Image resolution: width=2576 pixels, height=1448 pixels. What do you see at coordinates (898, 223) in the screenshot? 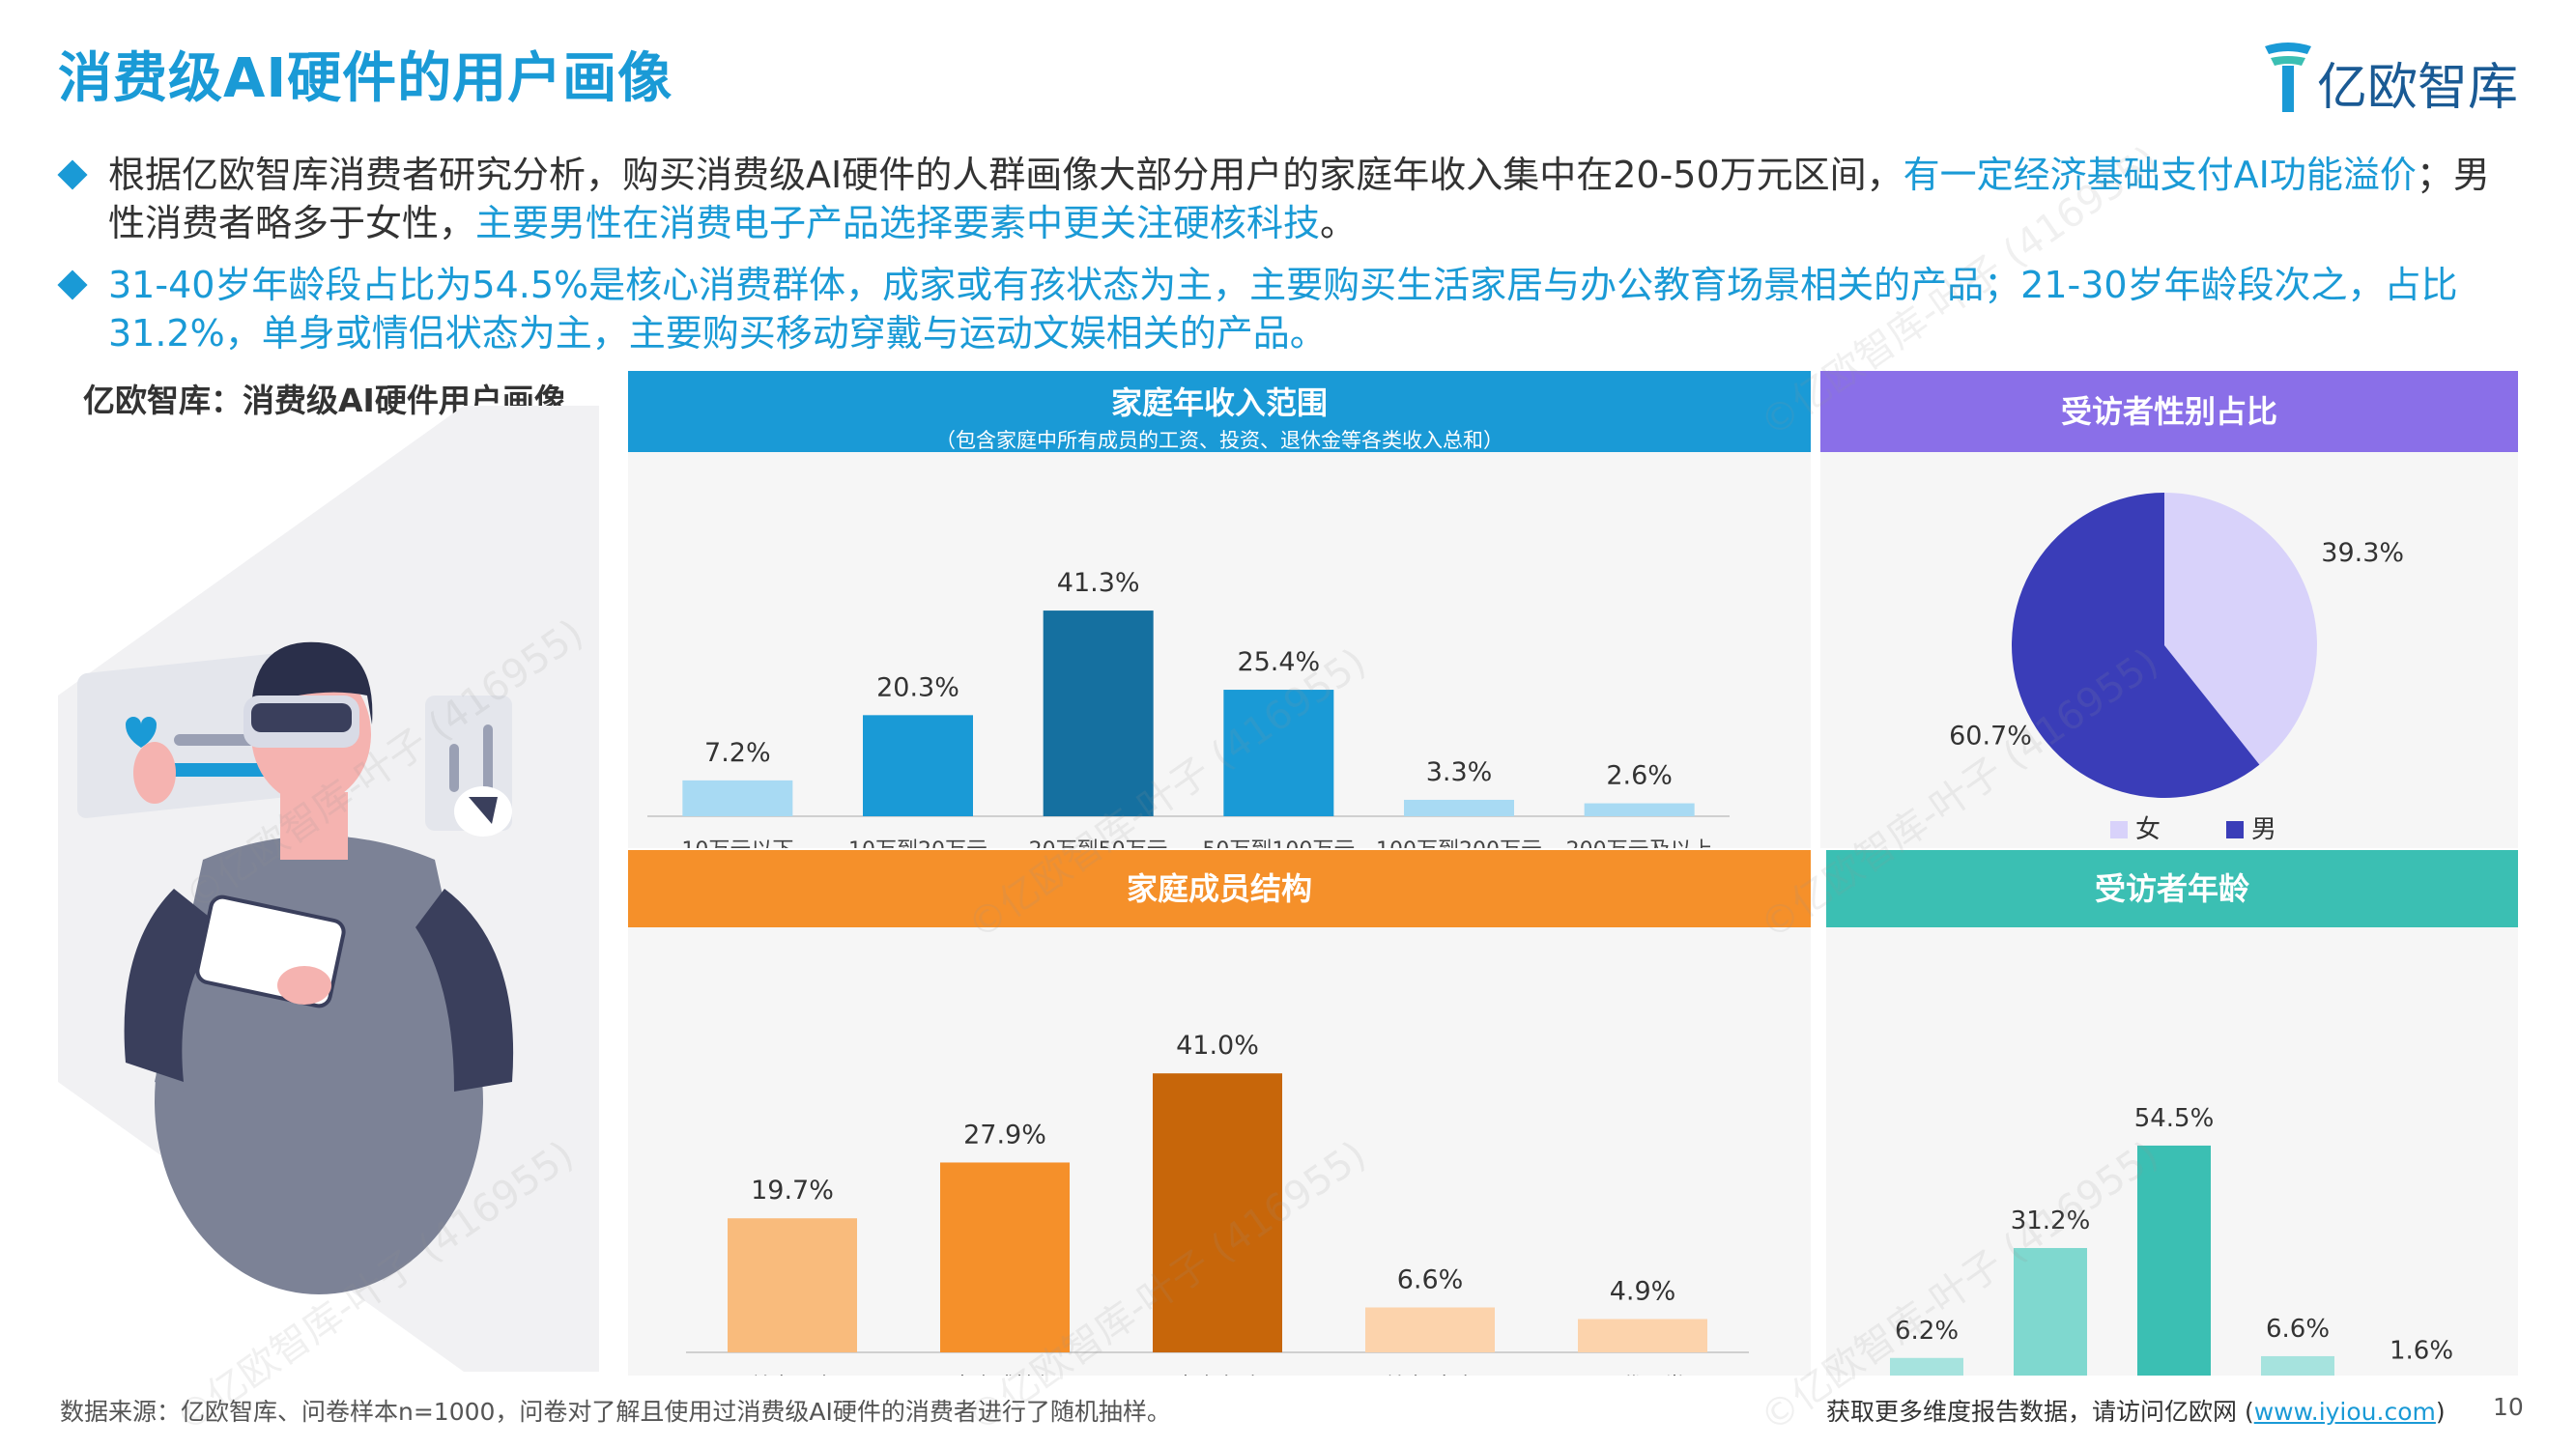
I see `bullet-highlight: 主要男性在消费电子产品选择要素中更关注硬核科技` at bounding box center [898, 223].